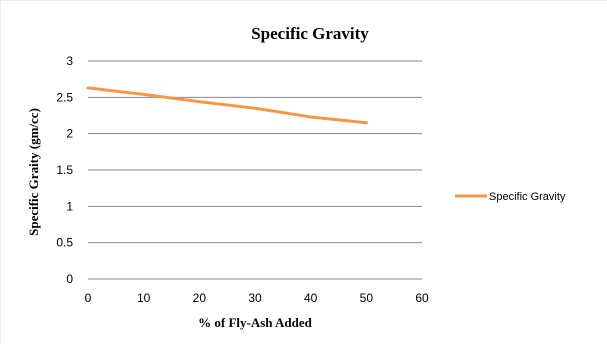 Image resolution: width=607 pixels, height=344 pixels. Describe the element at coordinates (255, 322) in the screenshot. I see `x-axis-title: % of Fly-Ash Added` at that location.